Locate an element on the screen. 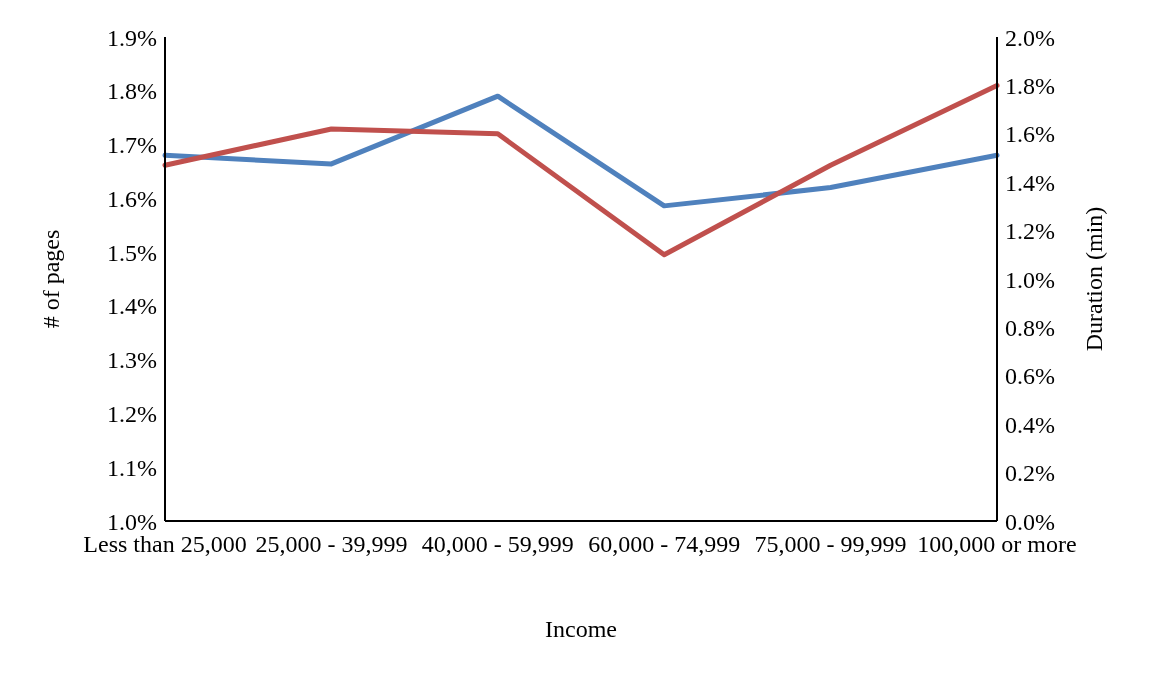  x-axis-title: Income is located at coordinates (581, 629).